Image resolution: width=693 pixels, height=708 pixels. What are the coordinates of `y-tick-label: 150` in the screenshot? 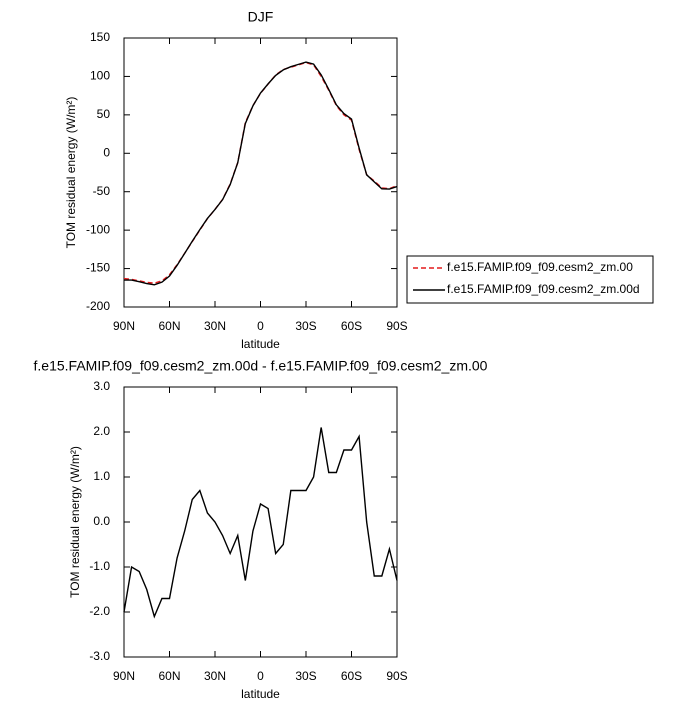 It's located at (100, 37).